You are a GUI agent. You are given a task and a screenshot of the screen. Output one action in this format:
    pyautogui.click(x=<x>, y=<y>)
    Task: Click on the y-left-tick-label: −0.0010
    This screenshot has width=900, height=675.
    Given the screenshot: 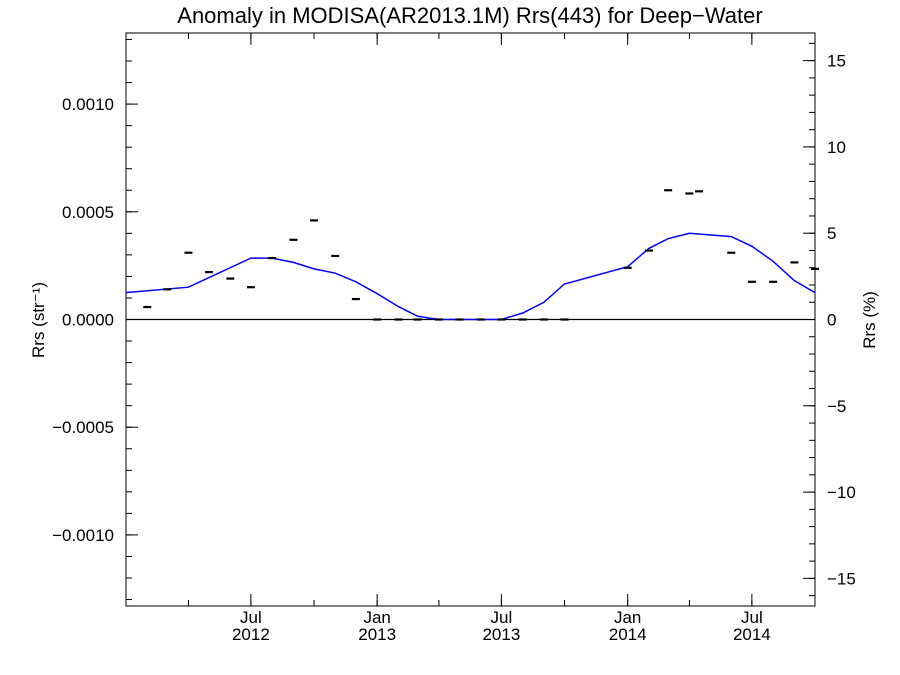 What is the action you would take?
    pyautogui.click(x=83, y=535)
    